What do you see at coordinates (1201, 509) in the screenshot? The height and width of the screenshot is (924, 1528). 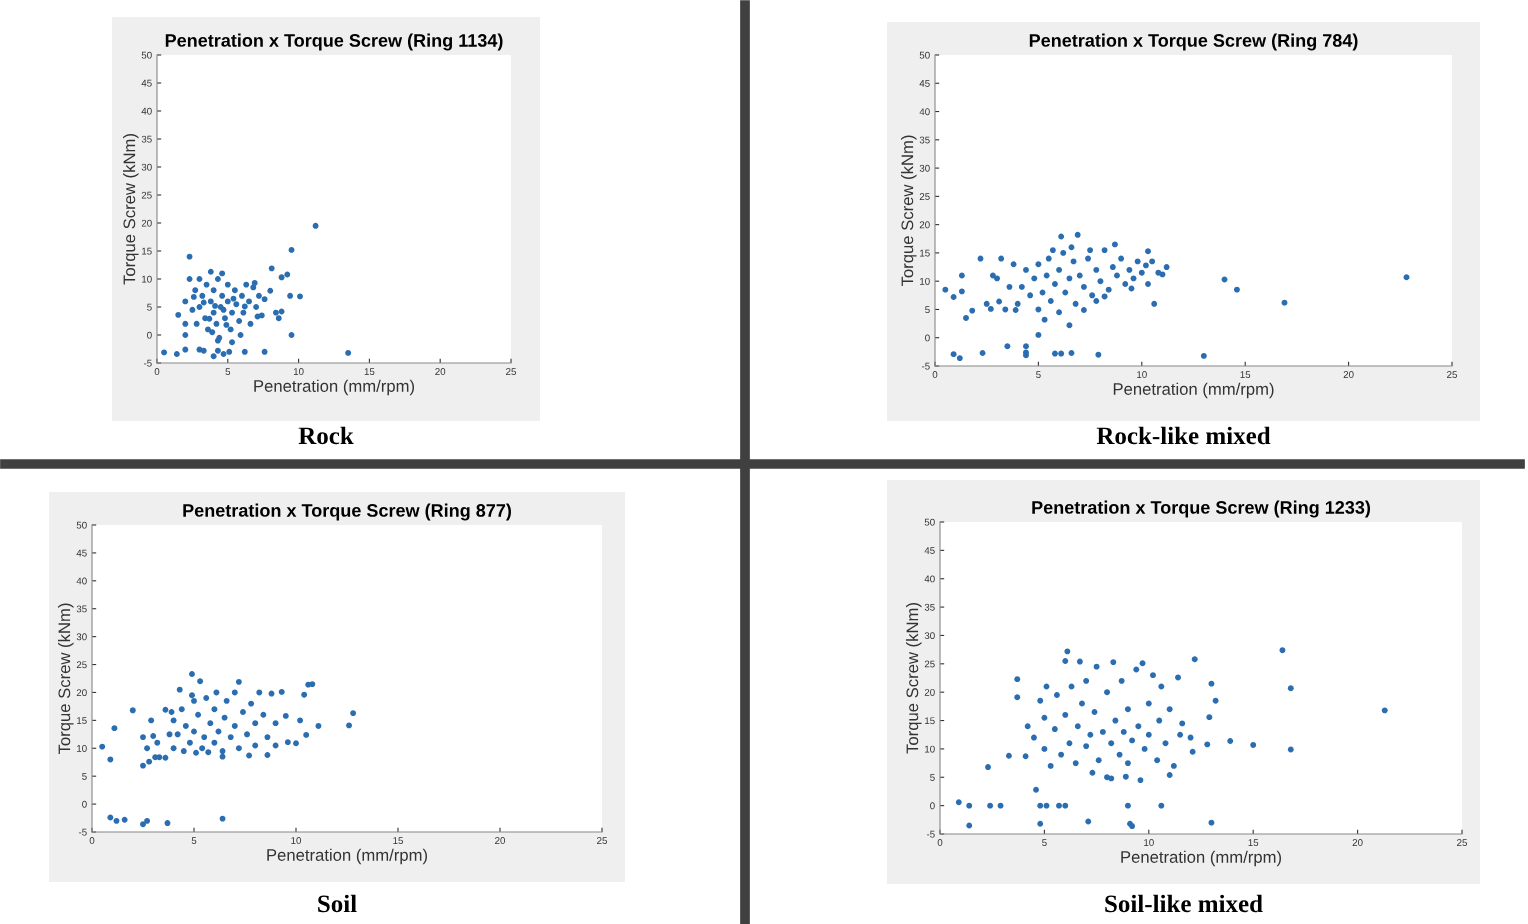 I see `chart-title: Penetration x Torque Screw (Ring 1233)` at bounding box center [1201, 509].